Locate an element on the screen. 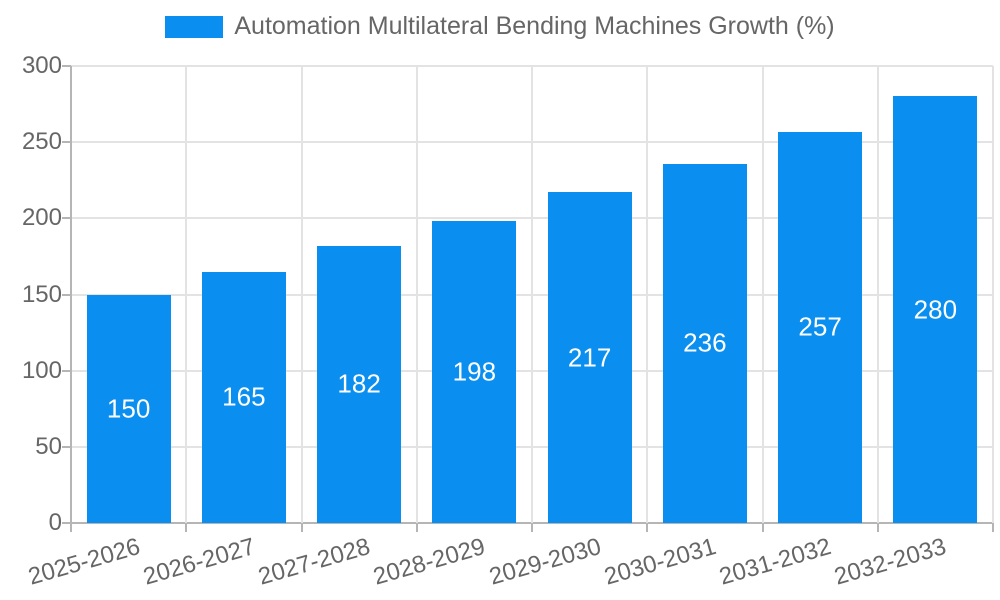  y-axis-line is located at coordinates (71, 294).